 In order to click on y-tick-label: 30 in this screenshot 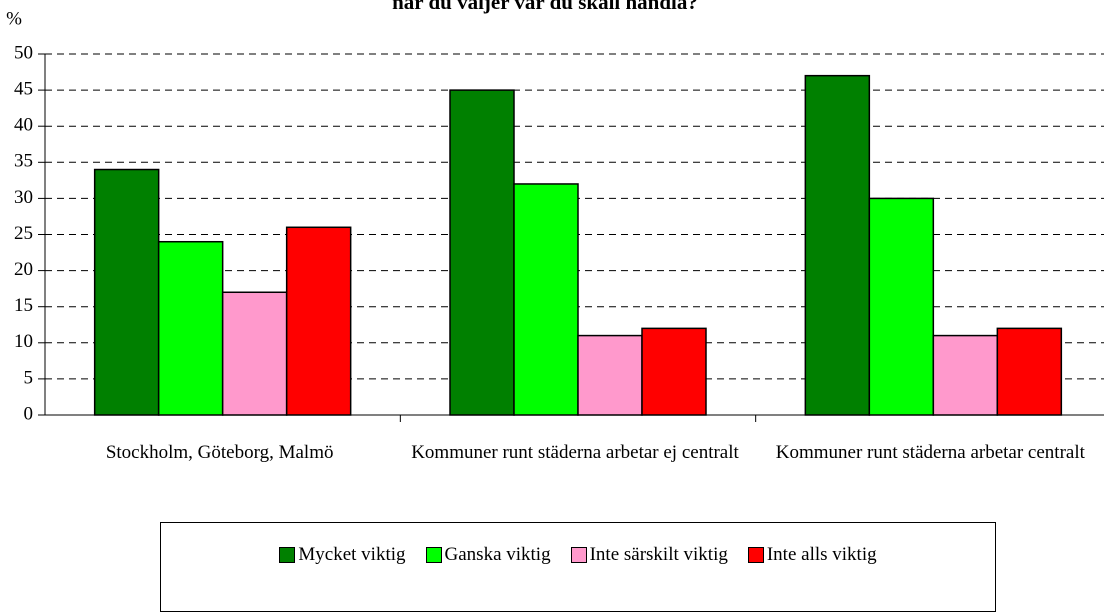, I will do `click(23, 197)`.